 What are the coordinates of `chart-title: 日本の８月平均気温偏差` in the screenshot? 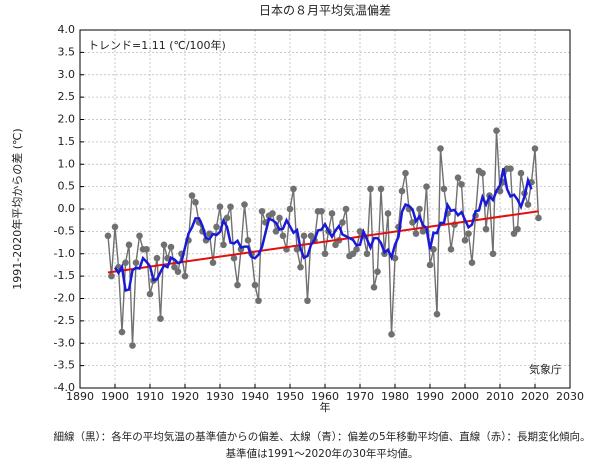 It's located at (325, 10).